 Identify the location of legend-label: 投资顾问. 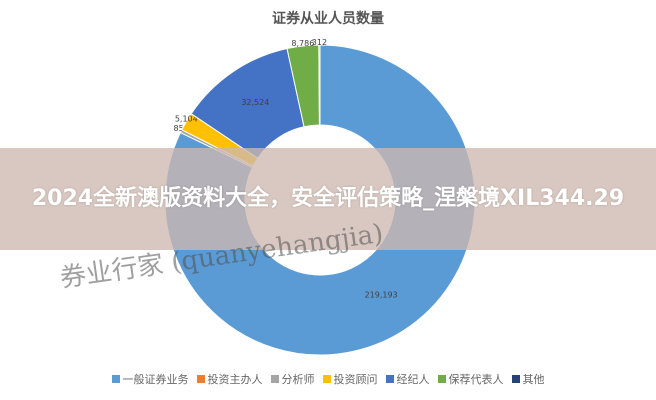
(355, 379).